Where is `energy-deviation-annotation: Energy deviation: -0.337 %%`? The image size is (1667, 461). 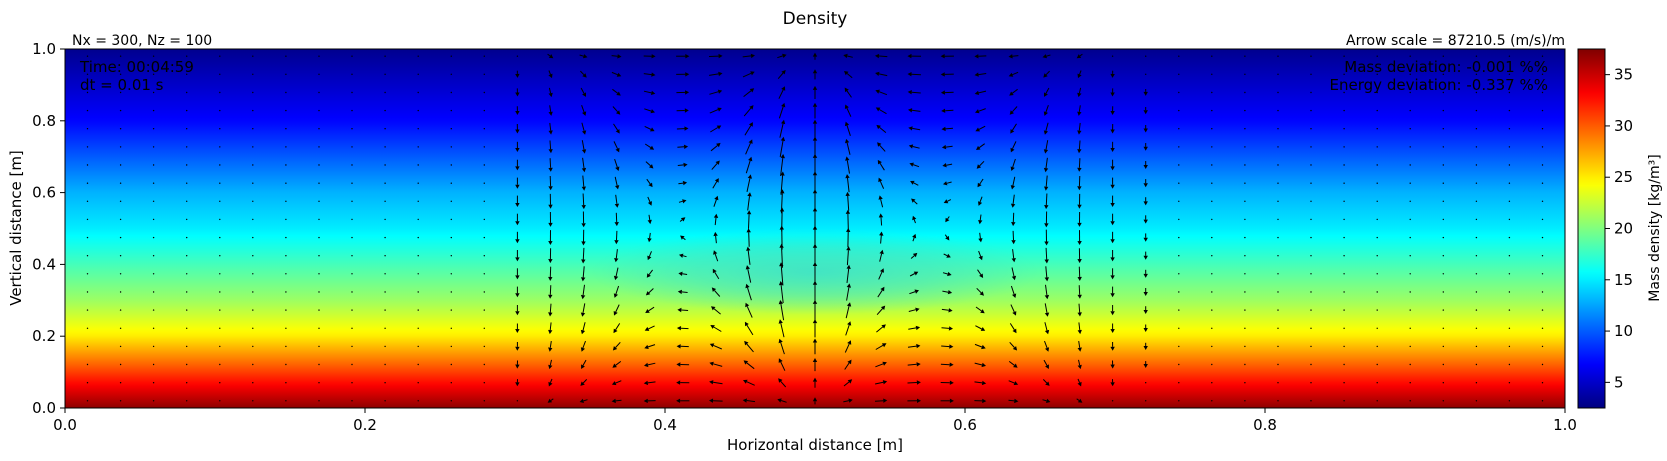 energy-deviation-annotation: Energy deviation: -0.337 %% is located at coordinates (1439, 85).